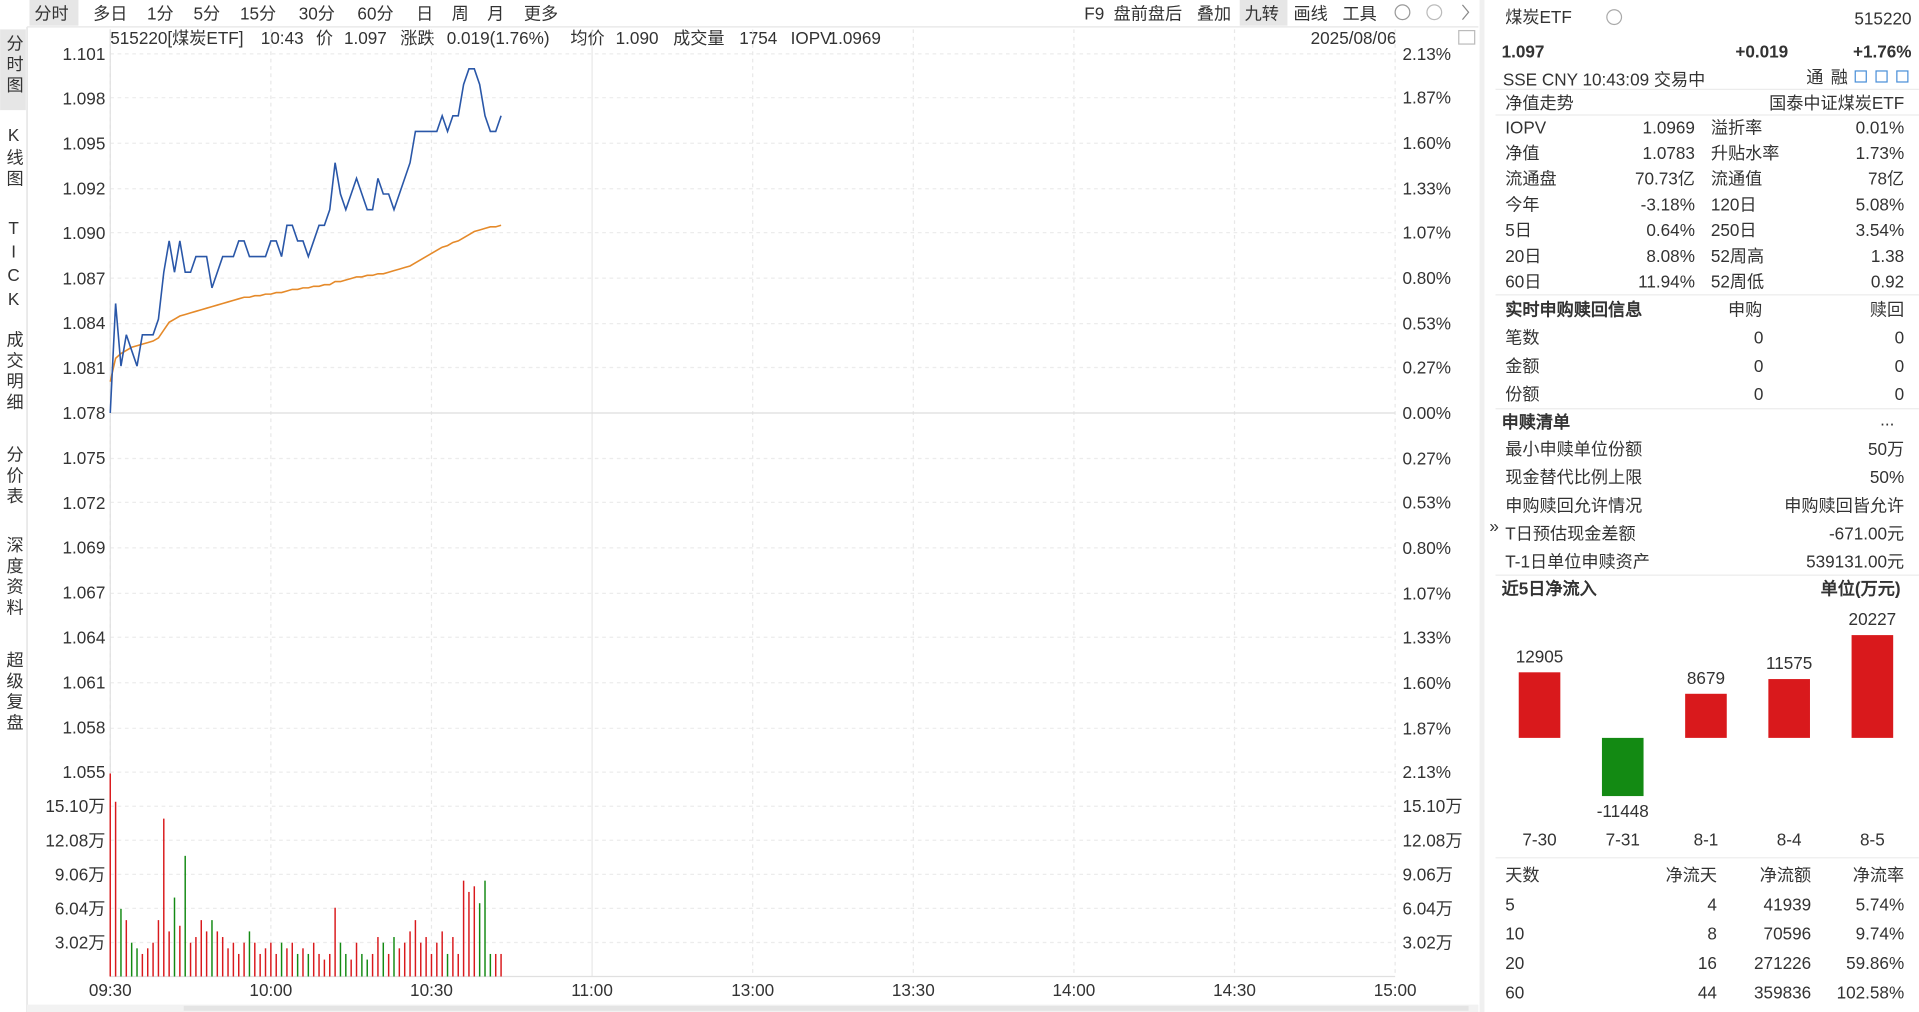  I want to click on toolbar-tab: 1分, so click(160, 13).